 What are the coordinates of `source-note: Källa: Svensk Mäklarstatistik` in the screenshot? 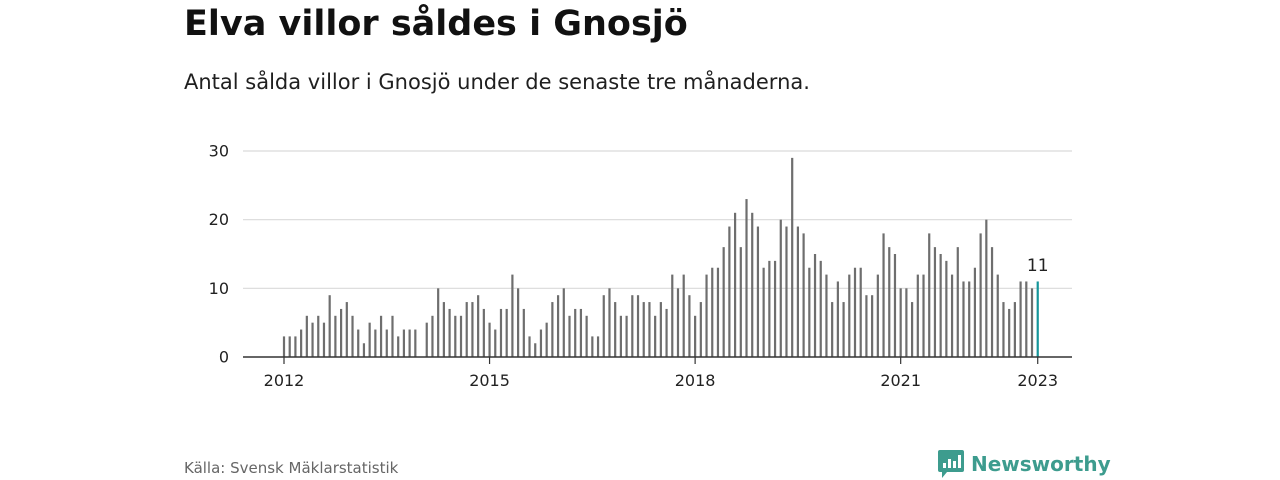 It's located at (291, 468).